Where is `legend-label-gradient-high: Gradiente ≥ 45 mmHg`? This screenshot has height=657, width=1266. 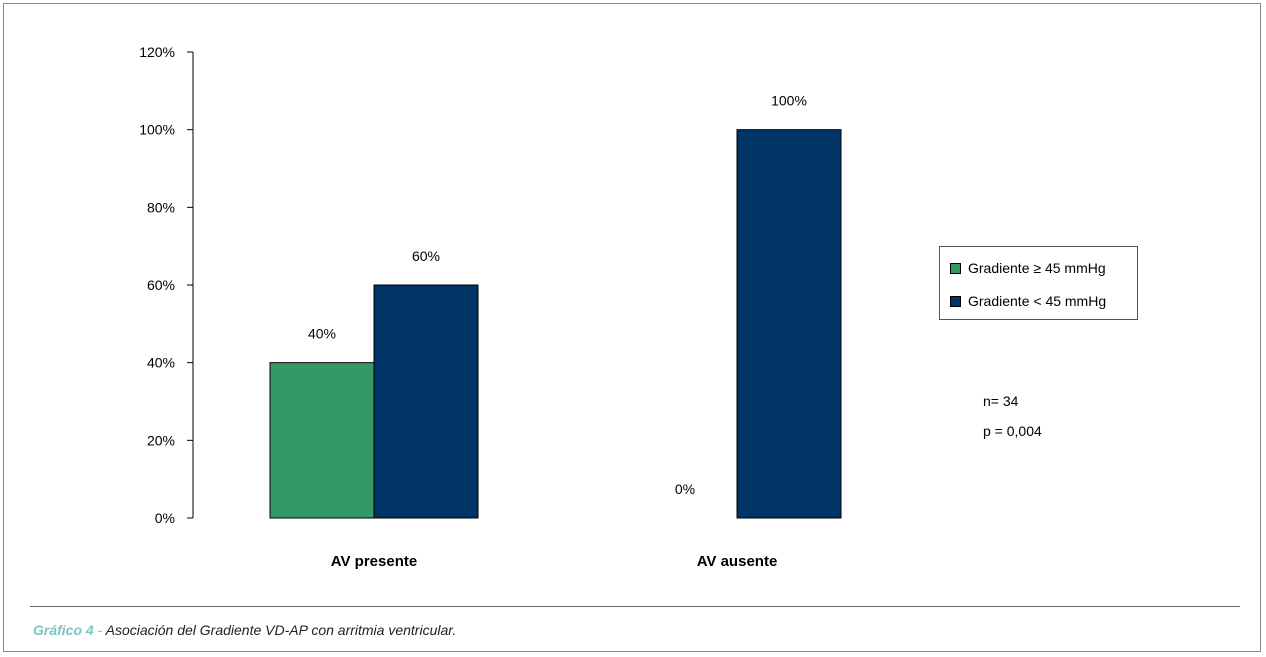 legend-label-gradient-high: Gradiente ≥ 45 mmHg is located at coordinates (1037, 268).